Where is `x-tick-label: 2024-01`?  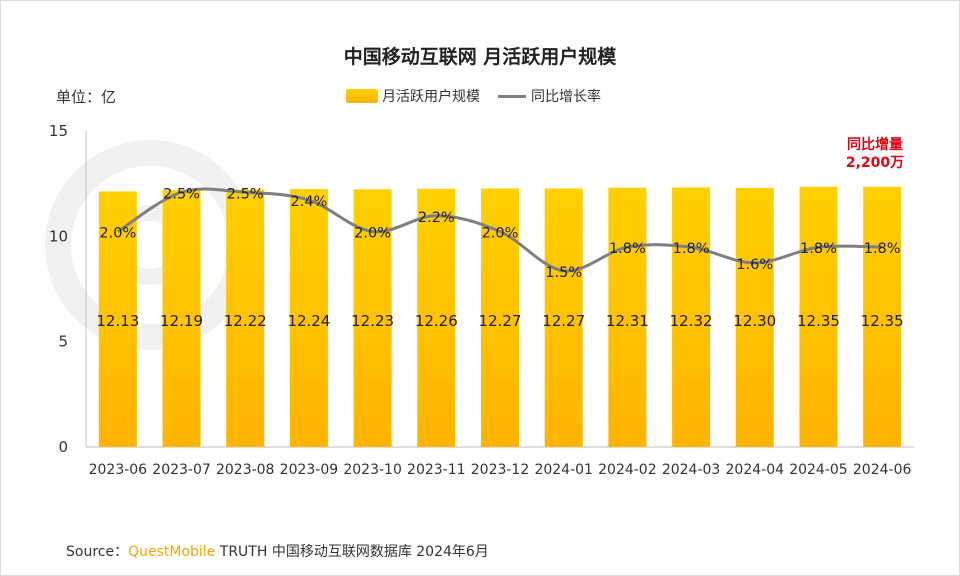
x-tick-label: 2024-01 is located at coordinates (563, 470).